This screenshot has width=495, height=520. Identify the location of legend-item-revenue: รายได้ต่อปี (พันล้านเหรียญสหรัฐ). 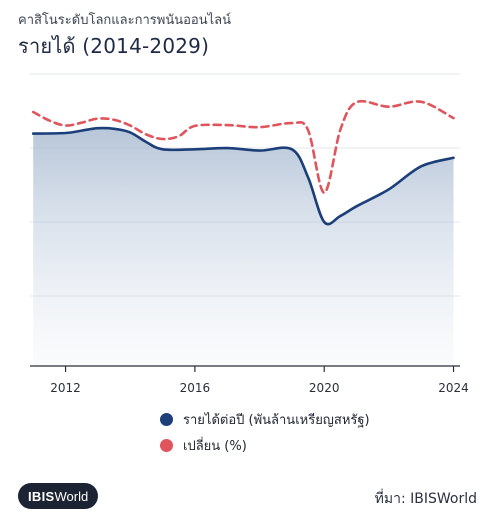
(265, 419).